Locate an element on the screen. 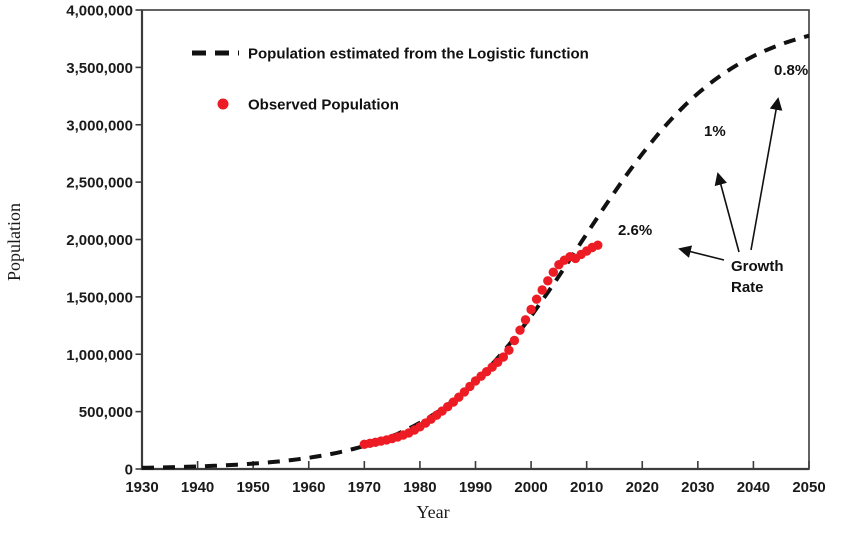  legend-observed-label: Observed Population is located at coordinates (323, 105).